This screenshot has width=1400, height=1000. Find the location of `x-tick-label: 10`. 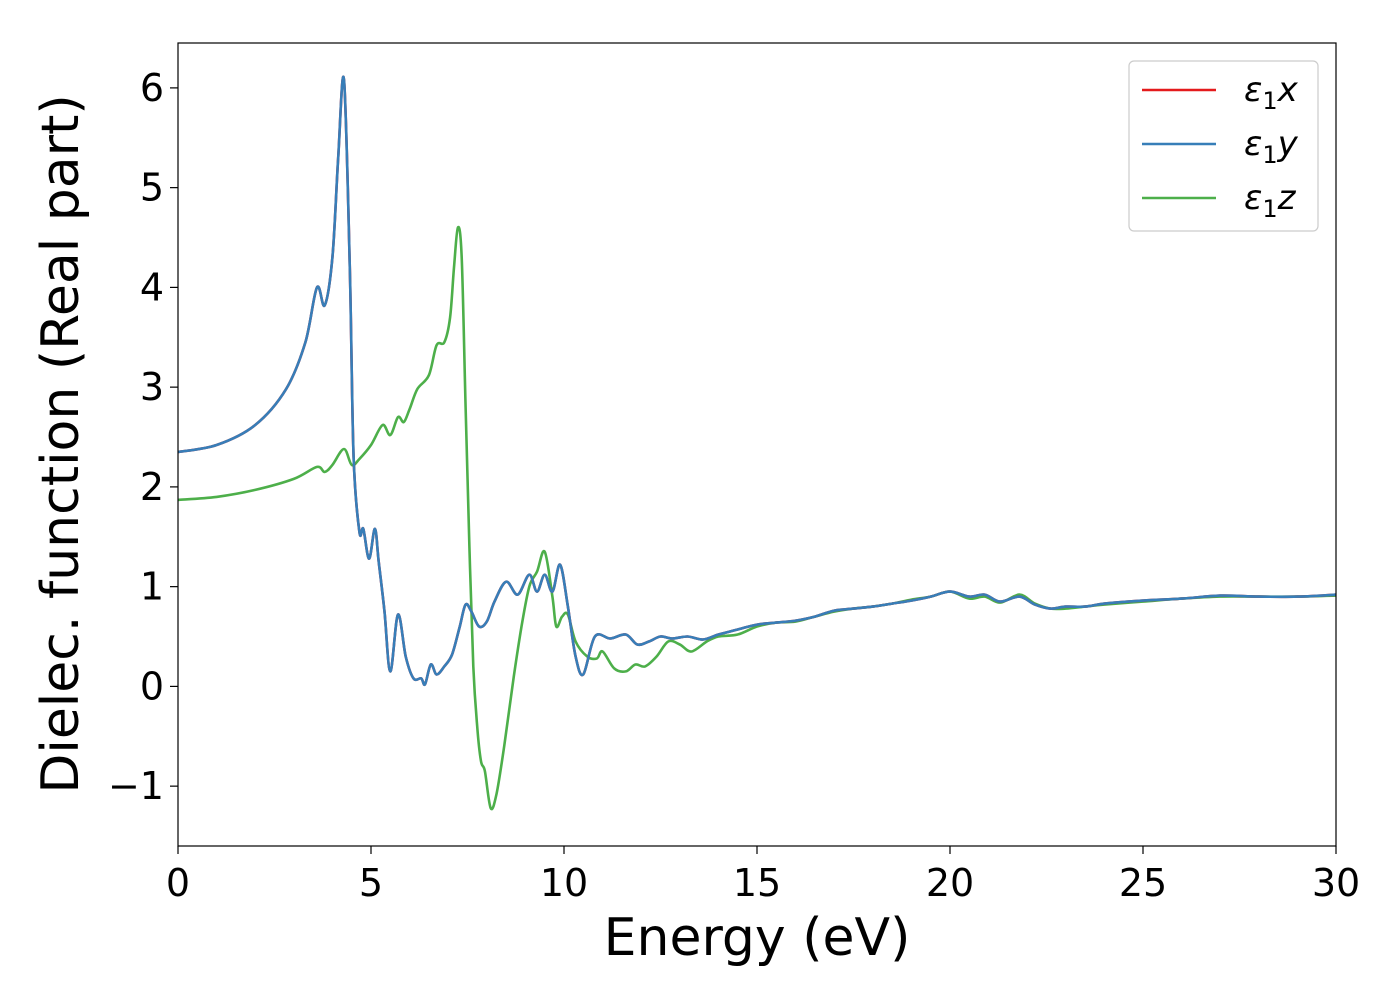

x-tick-label: 10 is located at coordinates (564, 883).